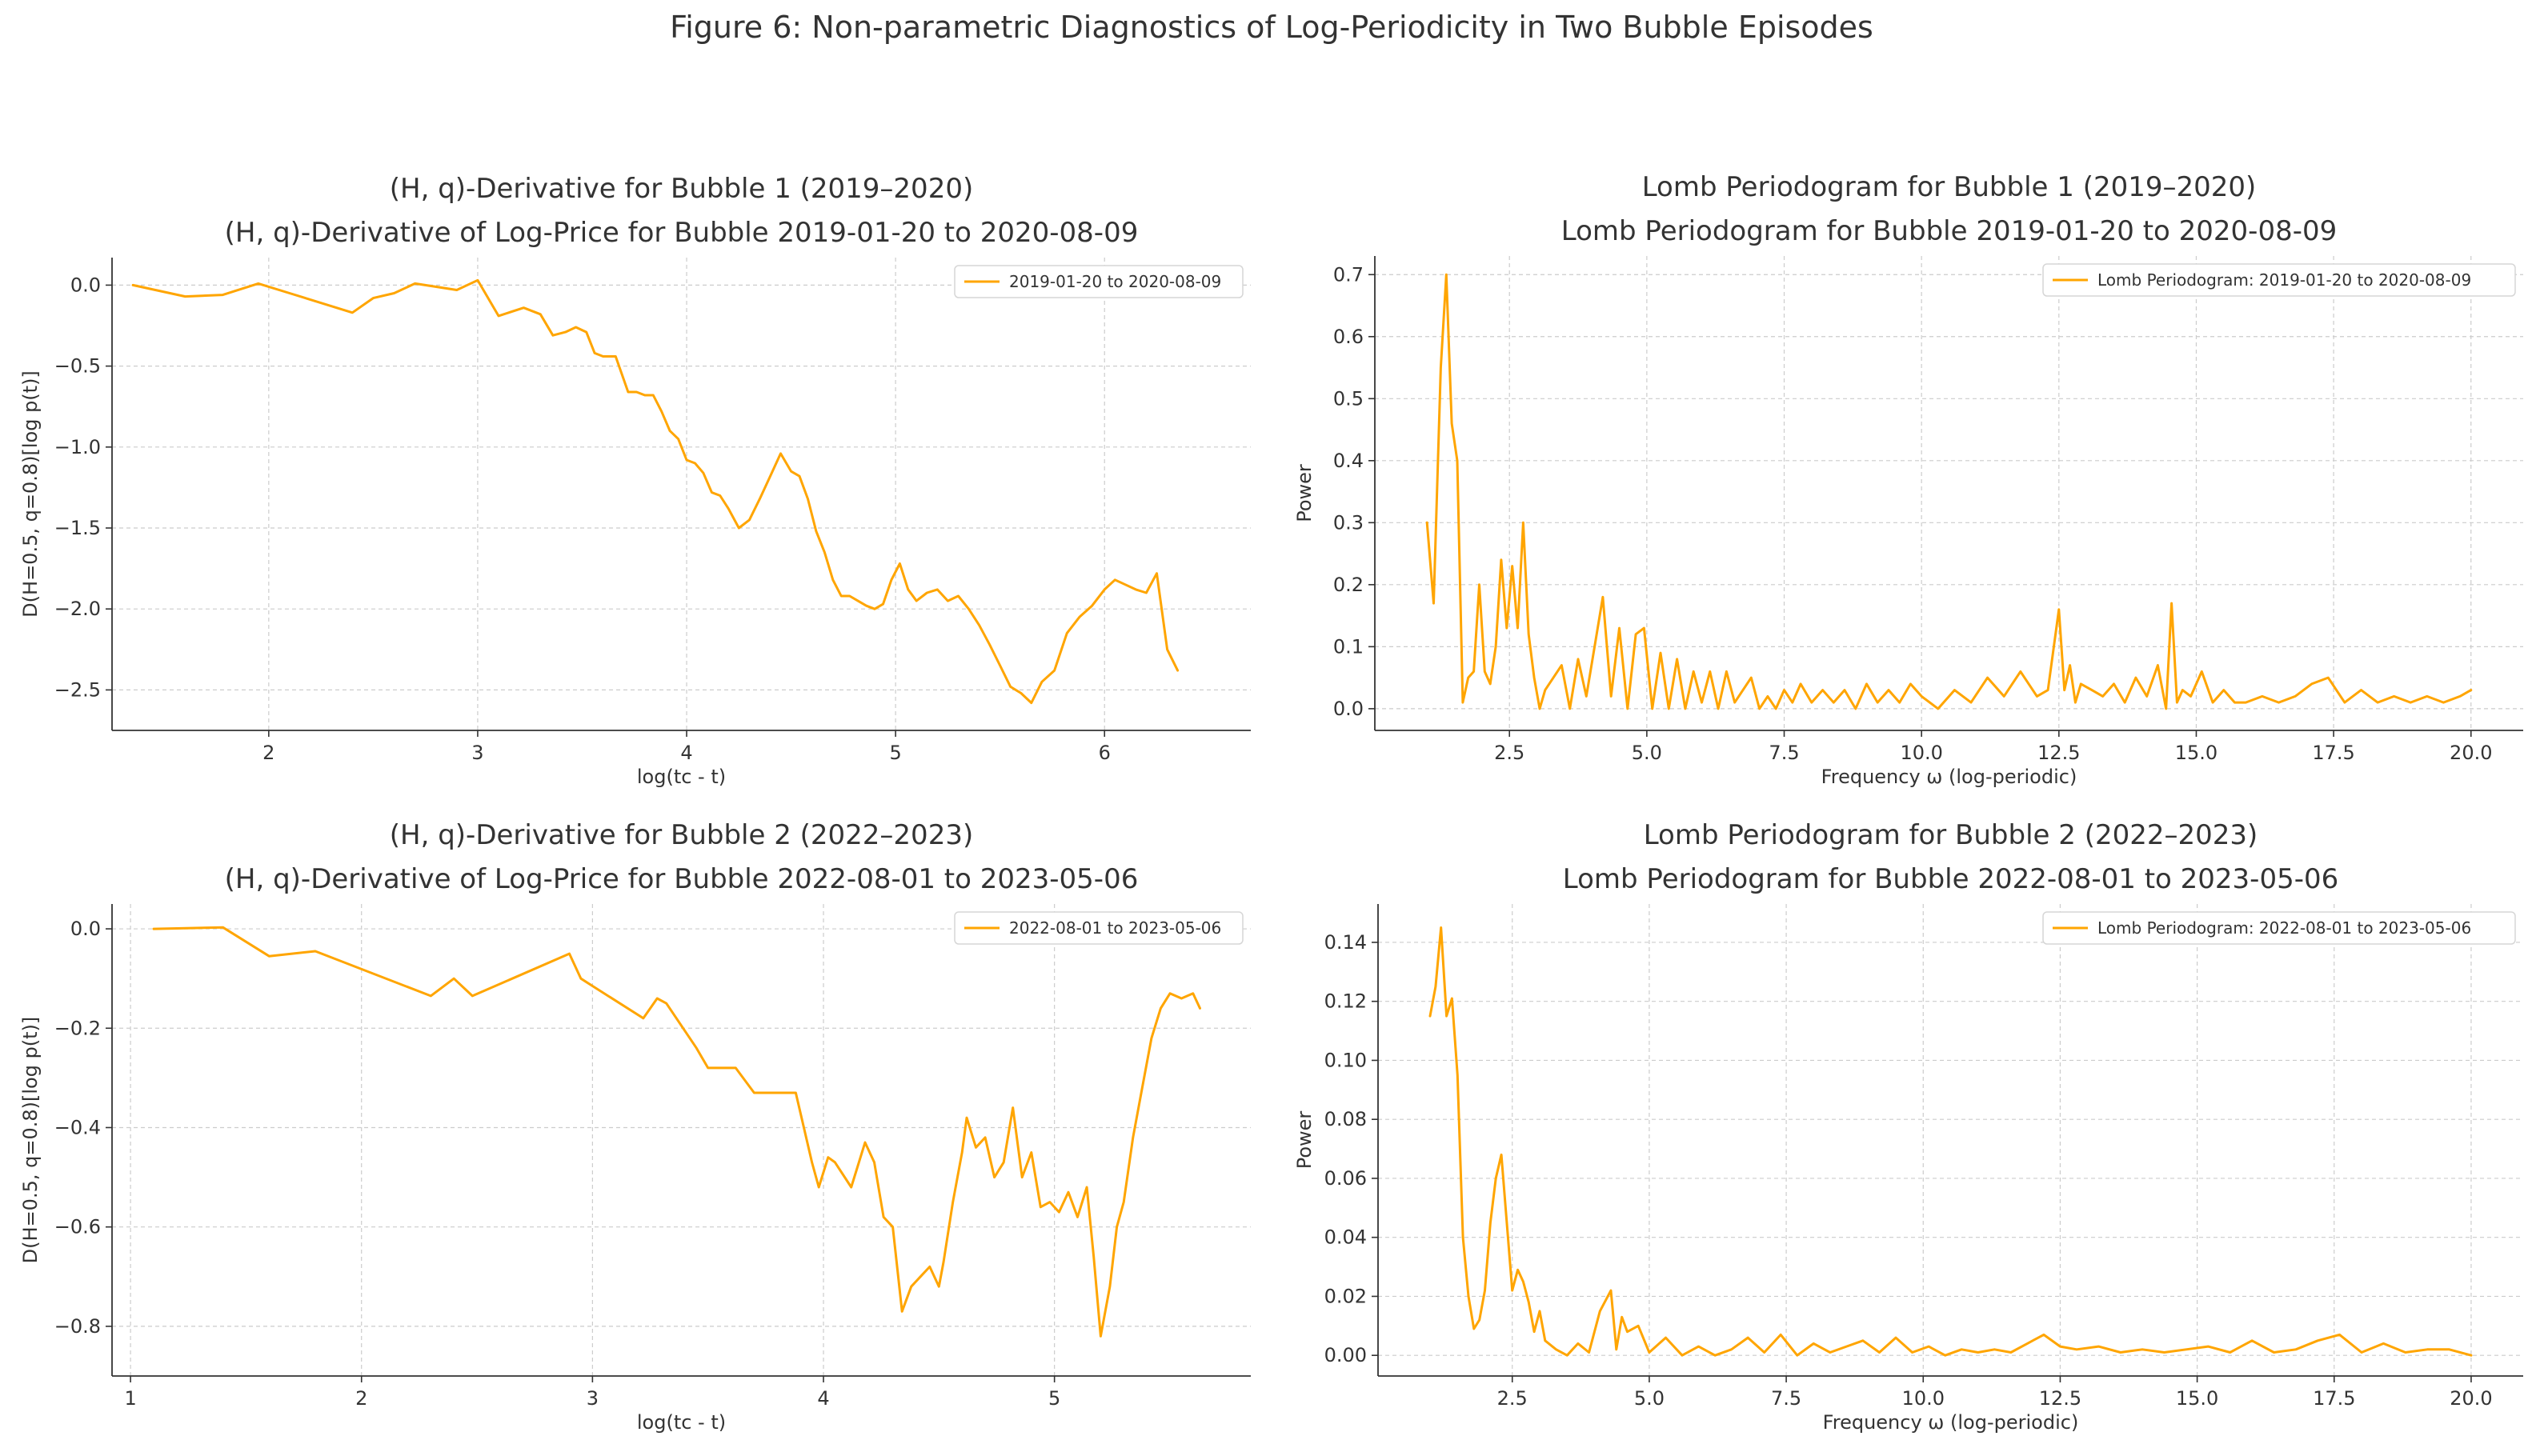 This screenshot has height=1456, width=2544. What do you see at coordinates (1105, 753) in the screenshot?
I see `x-tick-label: 6` at bounding box center [1105, 753].